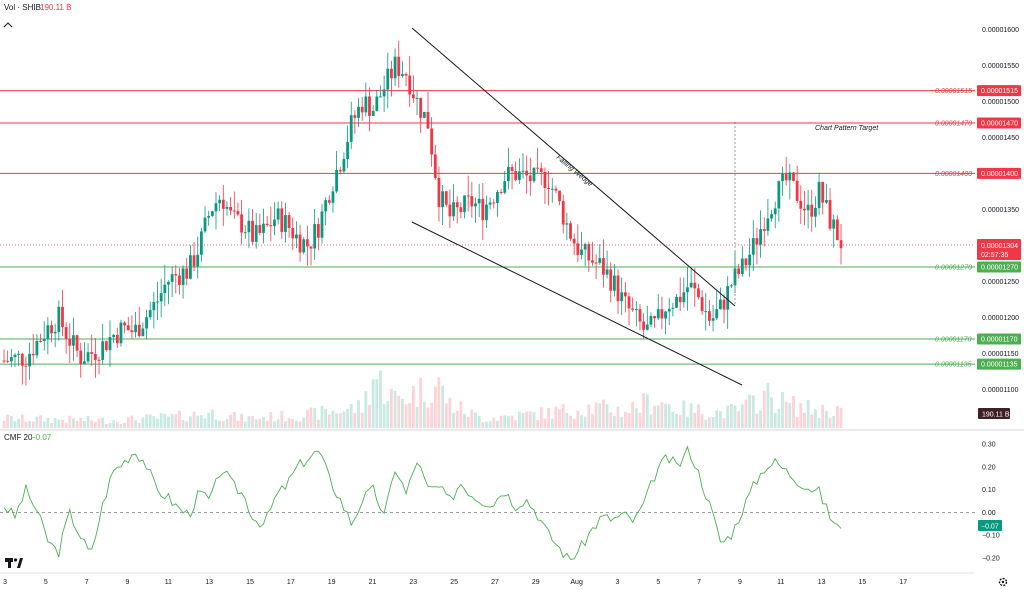  I want to click on gear-icon, so click(1003, 582).